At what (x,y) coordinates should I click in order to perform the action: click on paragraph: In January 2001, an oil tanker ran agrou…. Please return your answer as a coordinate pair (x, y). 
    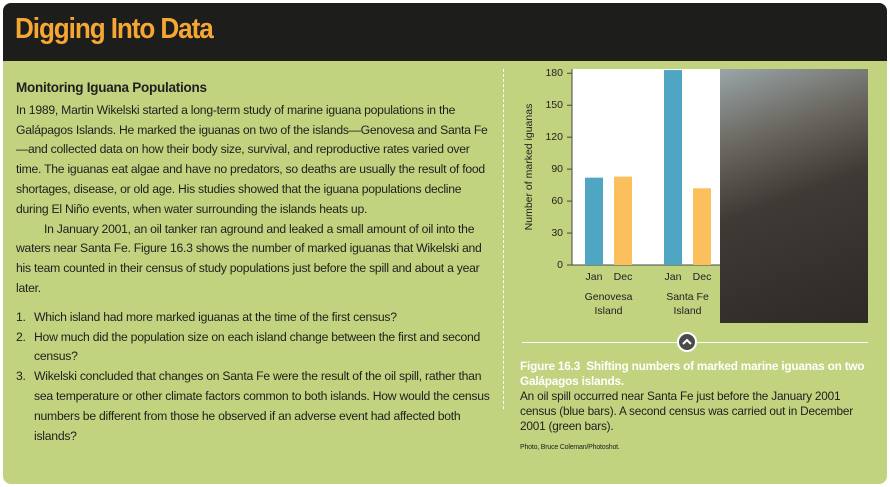
    Looking at the image, I should click on (249, 258).